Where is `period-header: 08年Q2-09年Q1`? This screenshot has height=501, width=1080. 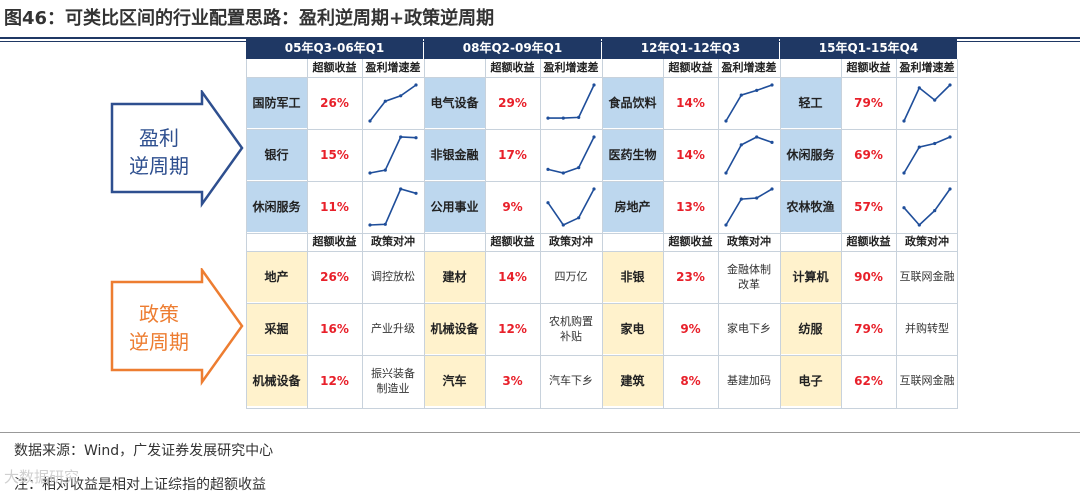 period-header: 08年Q2-09年Q1 is located at coordinates (512, 48).